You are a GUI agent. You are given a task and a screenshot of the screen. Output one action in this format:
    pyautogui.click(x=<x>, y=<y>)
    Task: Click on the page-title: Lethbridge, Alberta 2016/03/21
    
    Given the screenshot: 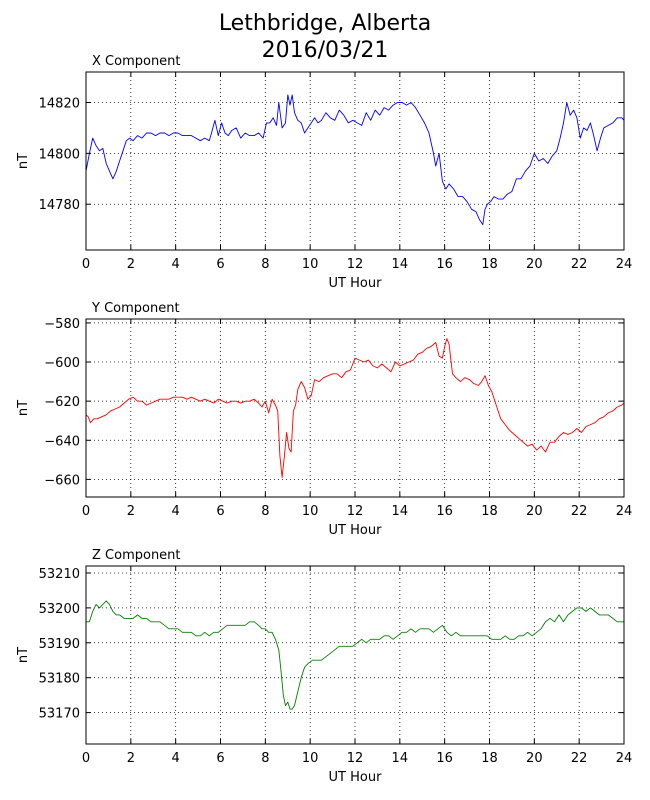 What is the action you would take?
    pyautogui.click(x=325, y=37)
    